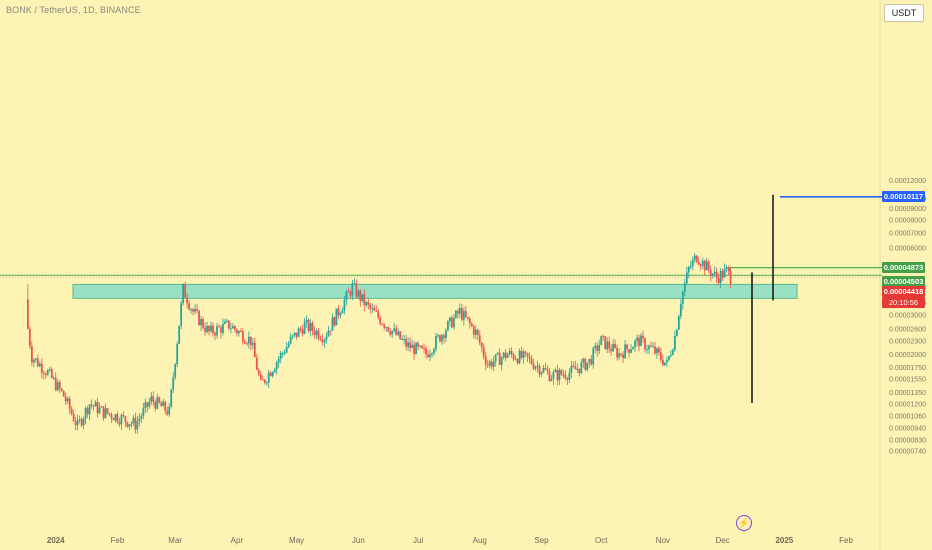 The image size is (932, 550). What do you see at coordinates (296, 540) in the screenshot?
I see `x-tick-label: May` at bounding box center [296, 540].